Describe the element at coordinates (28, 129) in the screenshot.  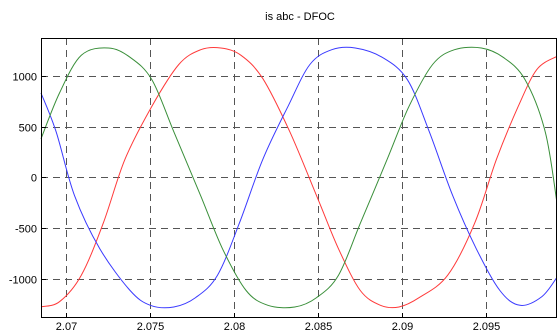
I see `y-tick-label: 500` at that location.